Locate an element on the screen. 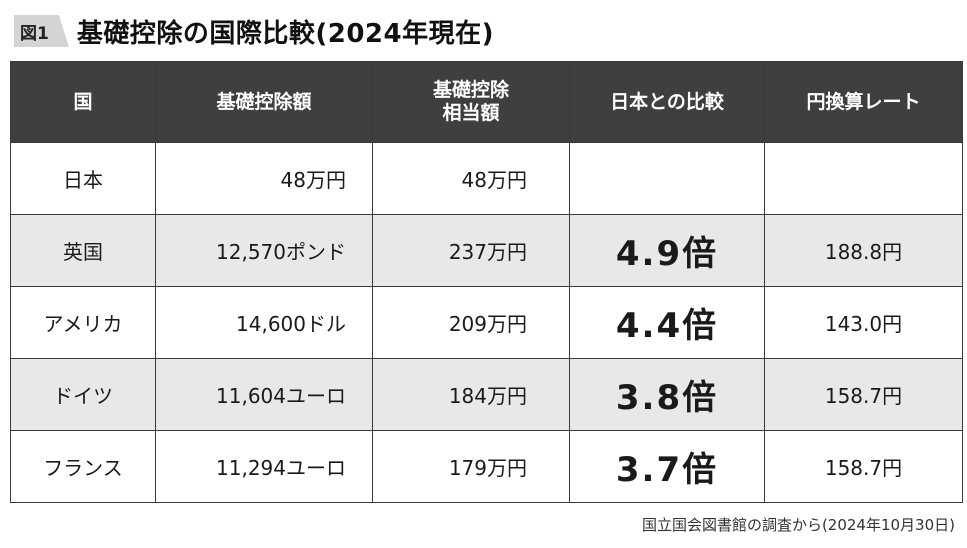  header-rate: 円換算レート is located at coordinates (863, 102).